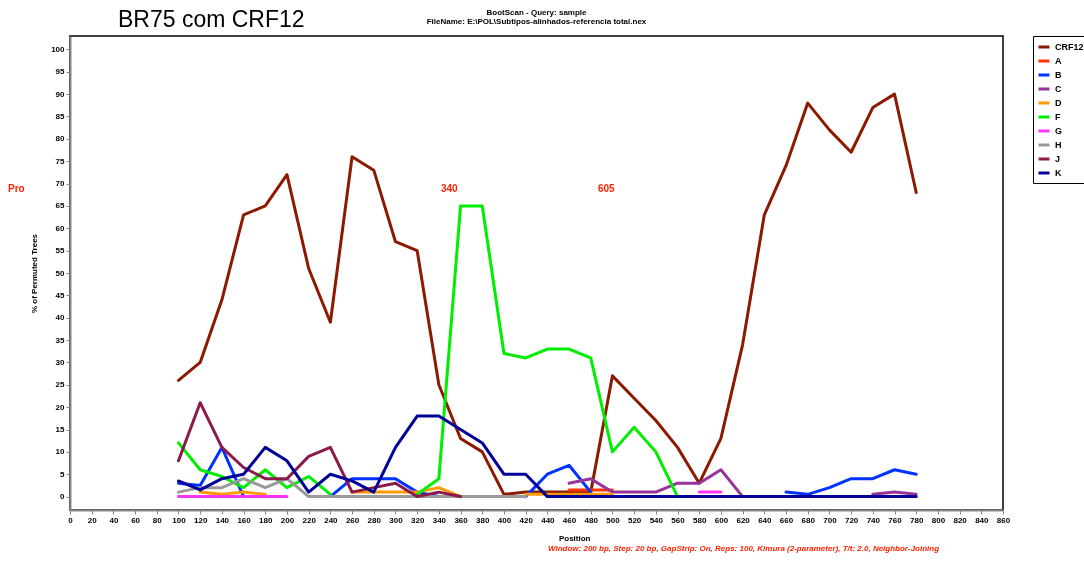 The height and width of the screenshot is (562, 1084). What do you see at coordinates (1058, 103) in the screenshot?
I see `legend-label: D` at bounding box center [1058, 103].